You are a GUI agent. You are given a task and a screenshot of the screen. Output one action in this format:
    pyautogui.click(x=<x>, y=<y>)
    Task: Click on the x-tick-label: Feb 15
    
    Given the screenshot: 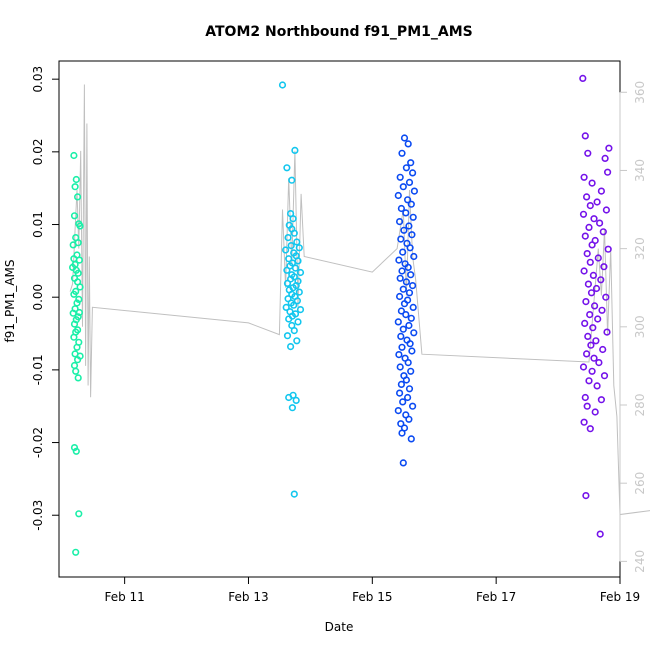 What is the action you would take?
    pyautogui.click(x=372, y=597)
    